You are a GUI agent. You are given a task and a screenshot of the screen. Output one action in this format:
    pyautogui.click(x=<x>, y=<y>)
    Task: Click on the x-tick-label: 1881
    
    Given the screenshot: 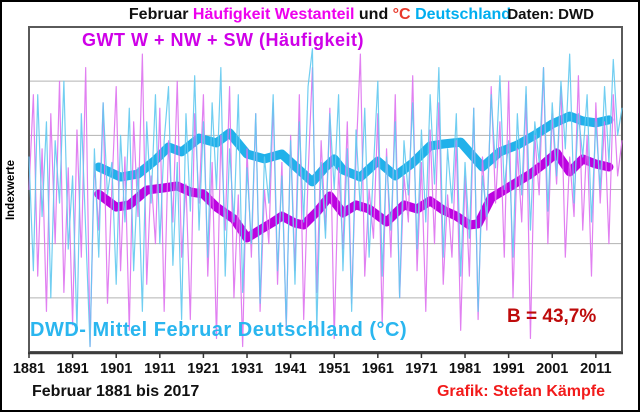 What is the action you would take?
    pyautogui.click(x=29, y=369)
    